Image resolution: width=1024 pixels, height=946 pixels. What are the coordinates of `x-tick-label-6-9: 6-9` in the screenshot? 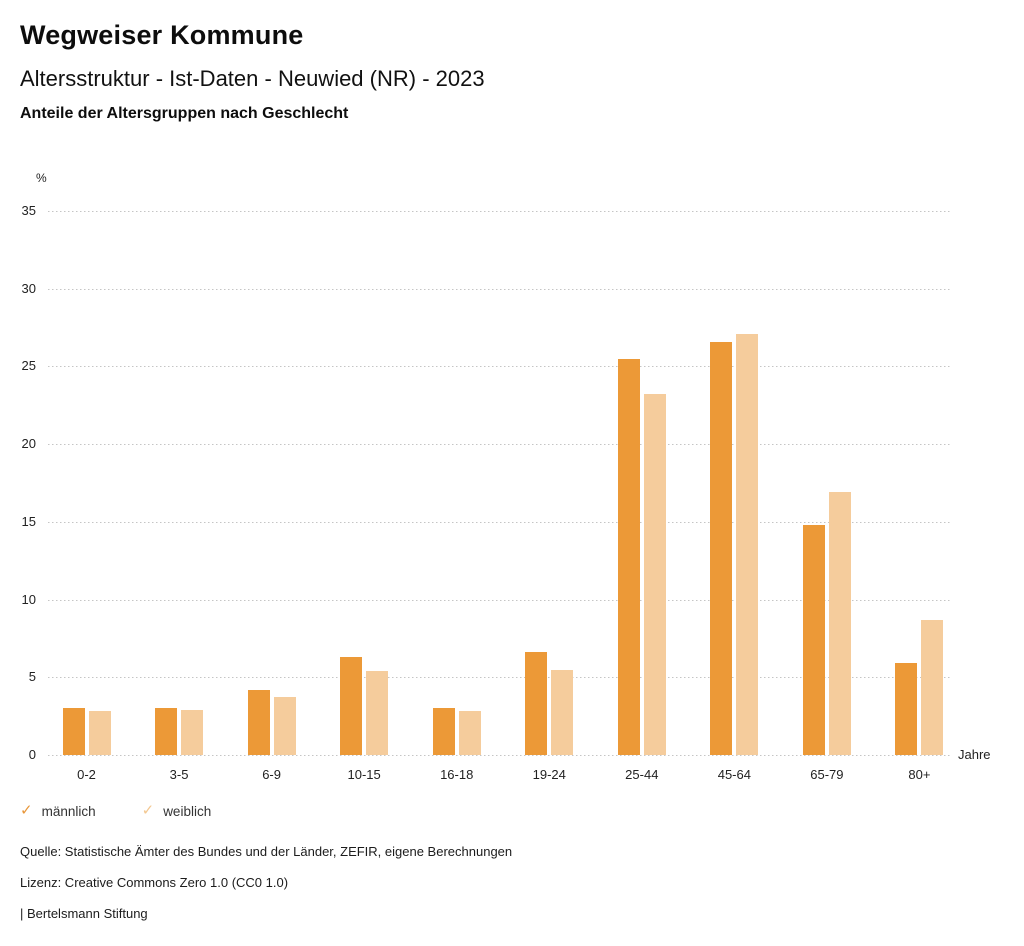 It's located at (271, 774).